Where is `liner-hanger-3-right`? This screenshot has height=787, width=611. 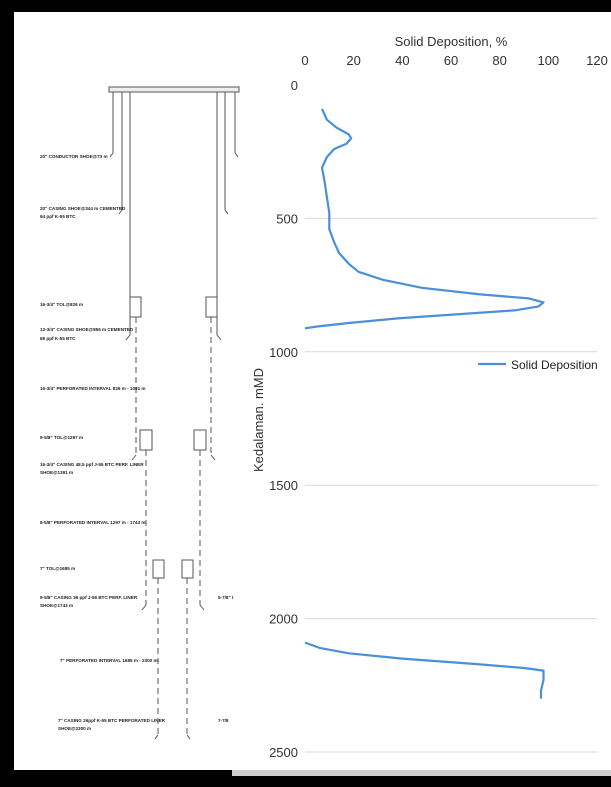
liner-hanger-3-right is located at coordinates (187, 569).